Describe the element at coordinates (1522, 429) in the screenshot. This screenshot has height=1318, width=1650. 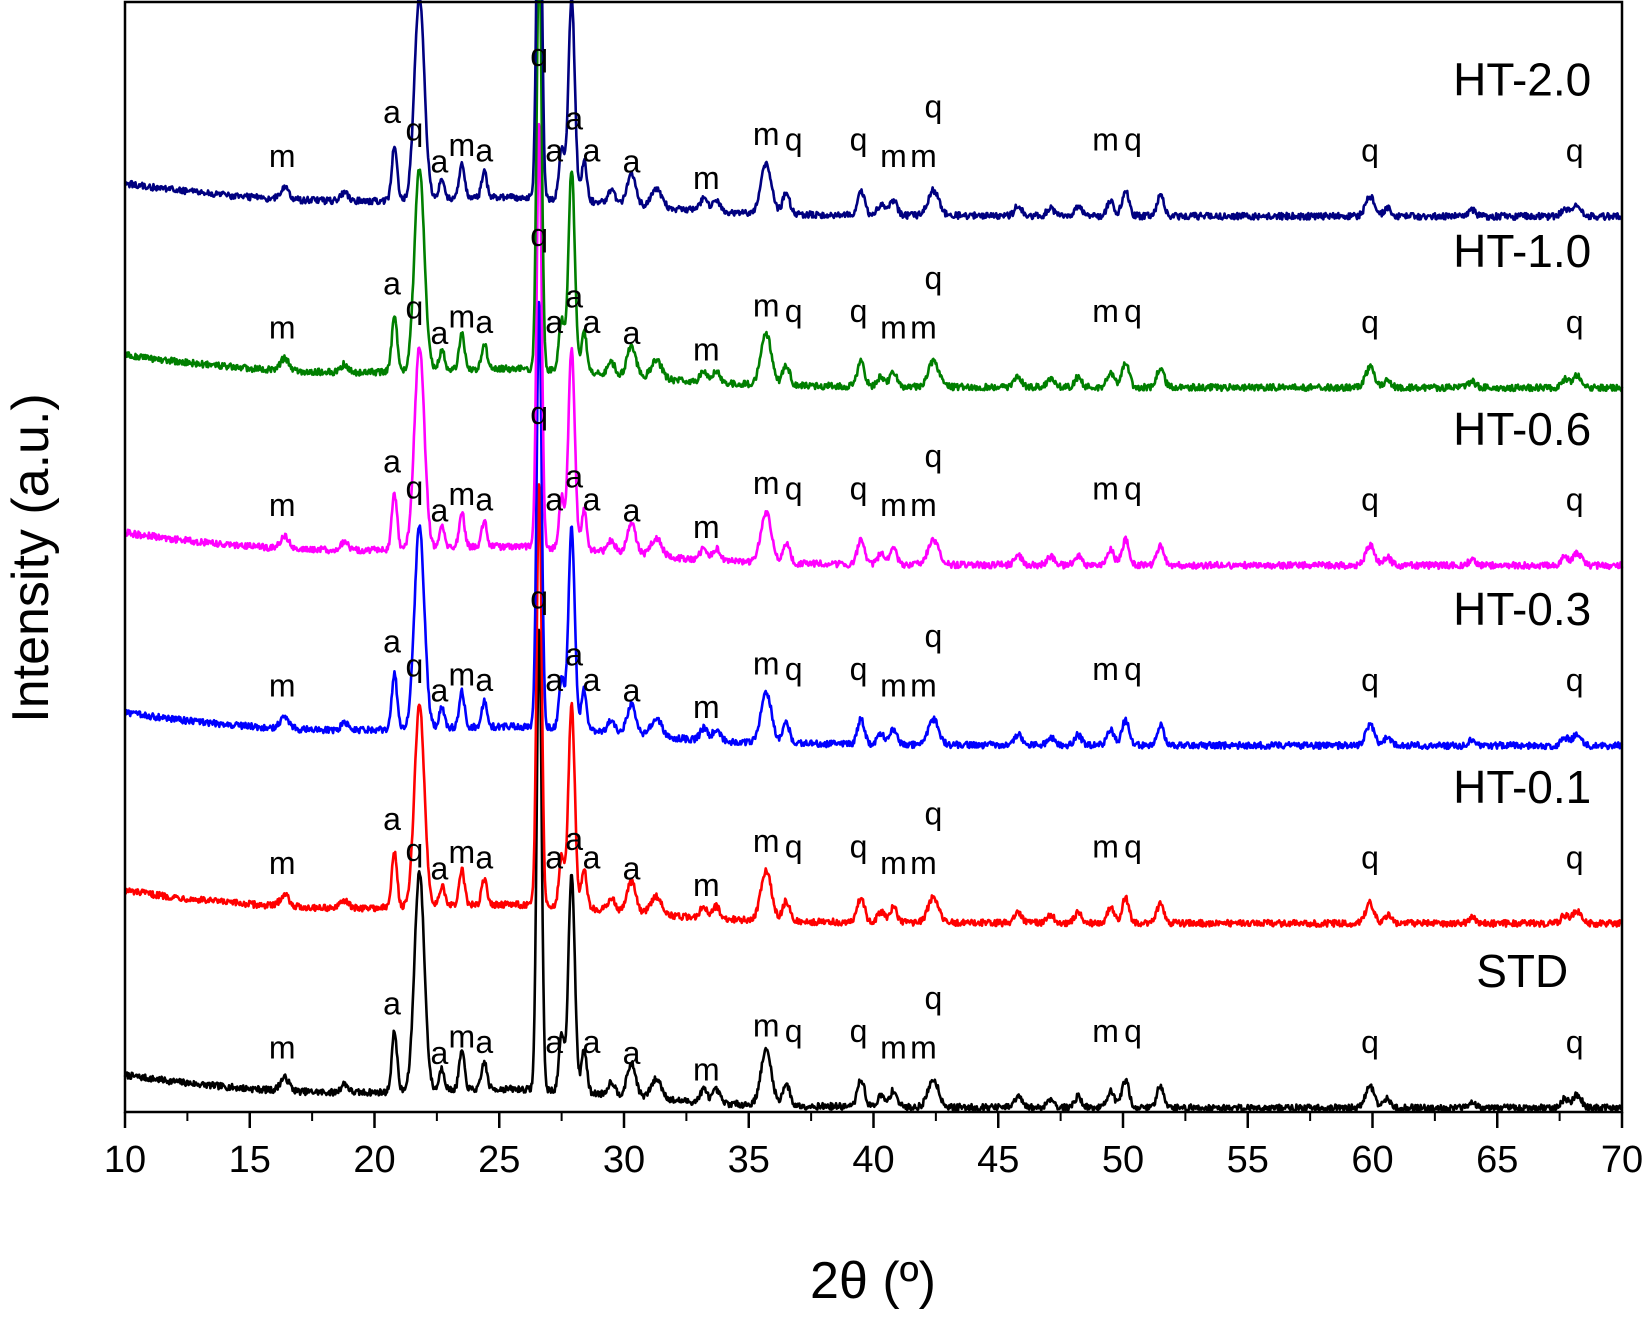
I see `series-label: HT-0.6` at that location.